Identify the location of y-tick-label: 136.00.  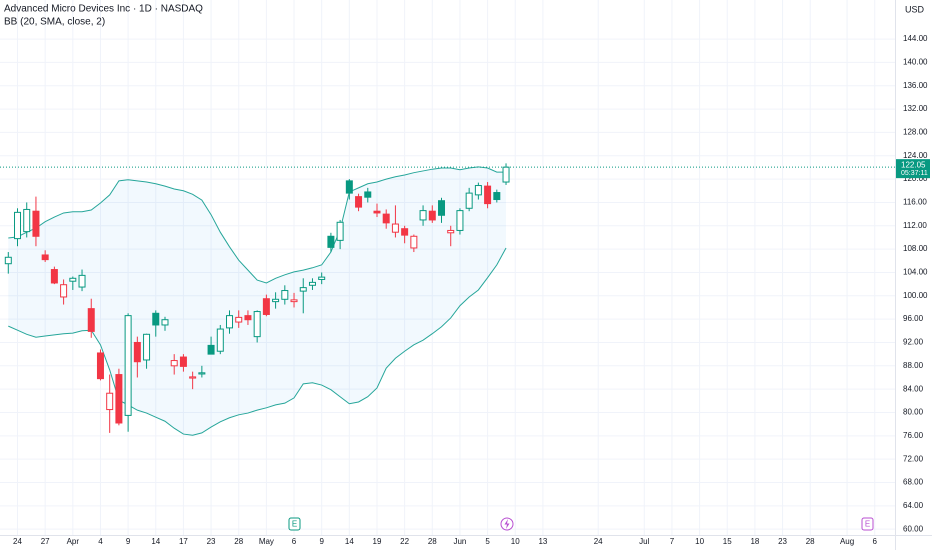
(915, 85).